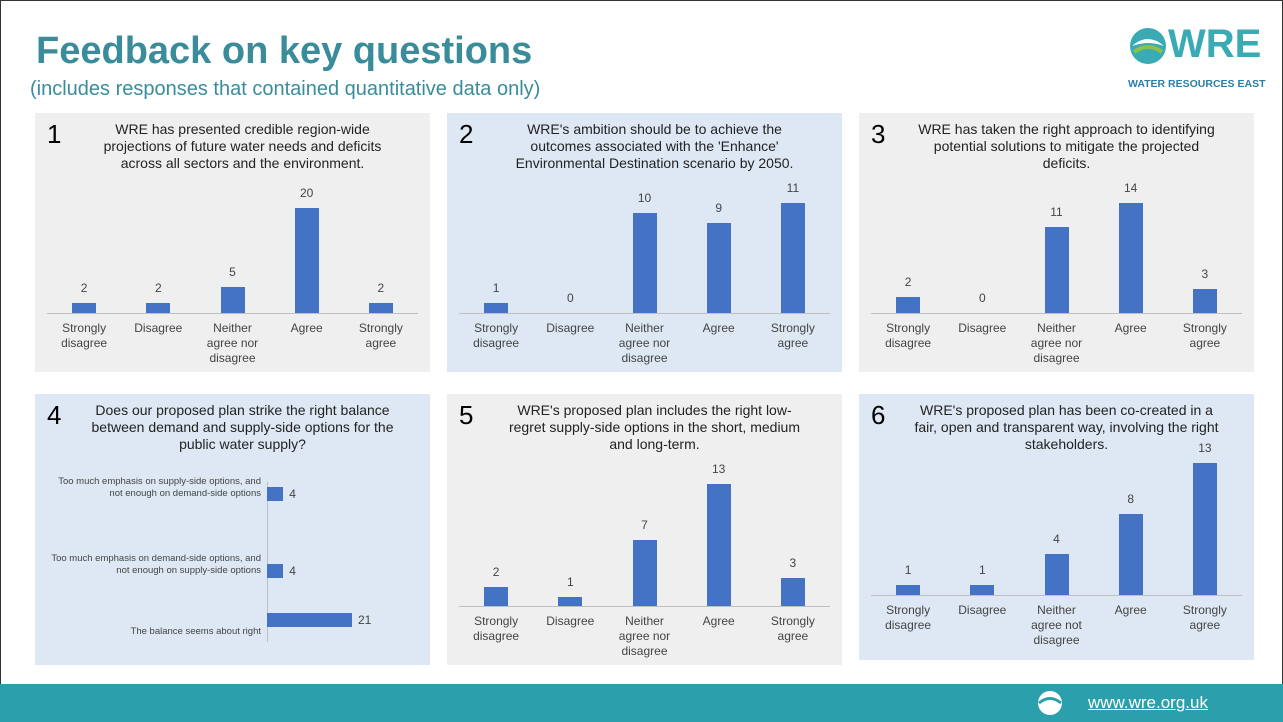 This screenshot has height=722, width=1283. Describe the element at coordinates (232, 271) in the screenshot. I see `value-label: 5` at that location.